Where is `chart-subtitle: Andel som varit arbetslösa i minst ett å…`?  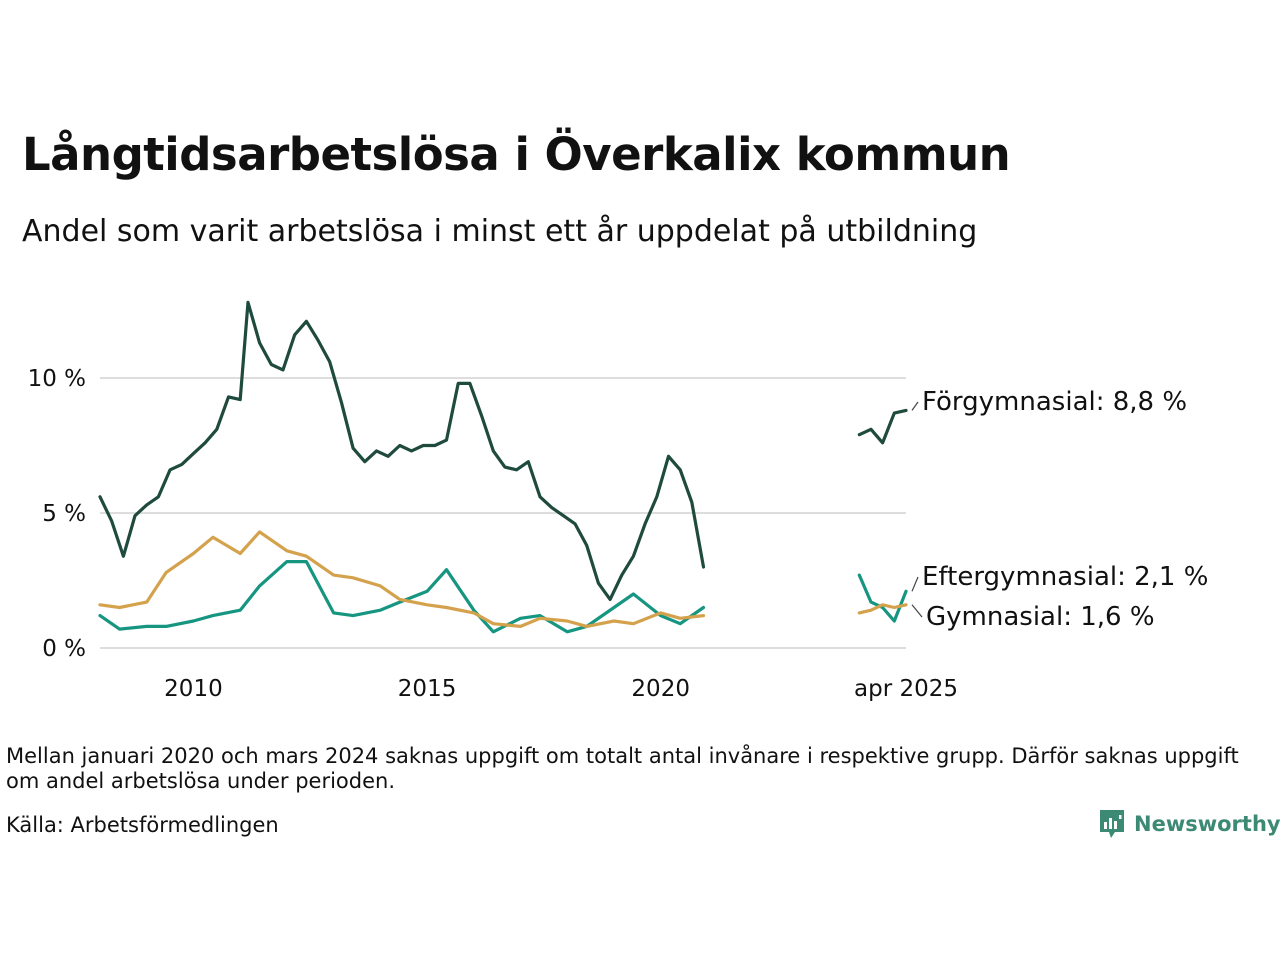 chart-subtitle: Andel som varit arbetslösa i minst ett å… is located at coordinates (500, 231).